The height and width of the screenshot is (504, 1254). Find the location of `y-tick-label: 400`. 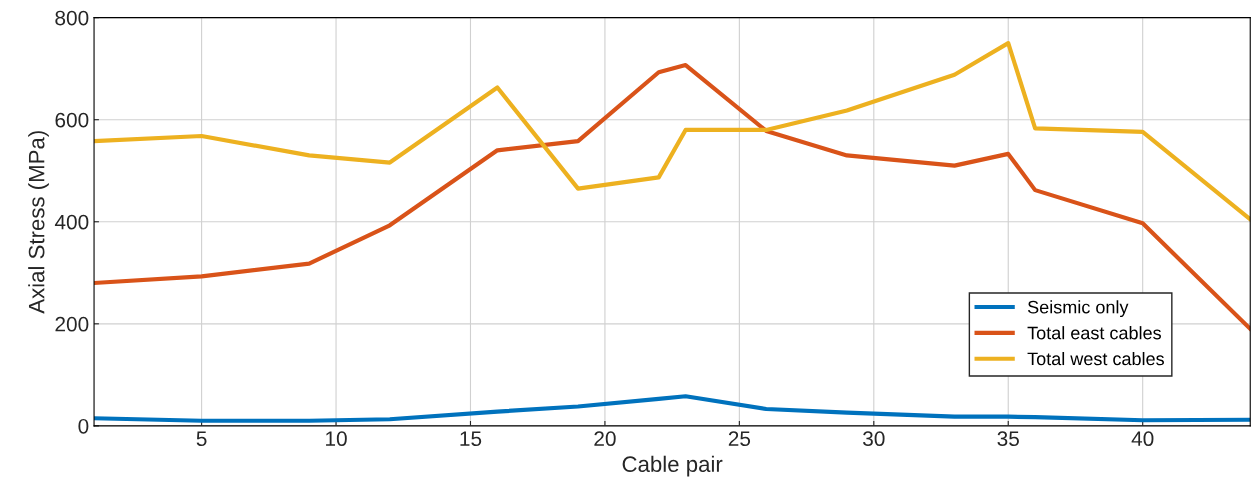

y-tick-label: 400 is located at coordinates (71, 222).